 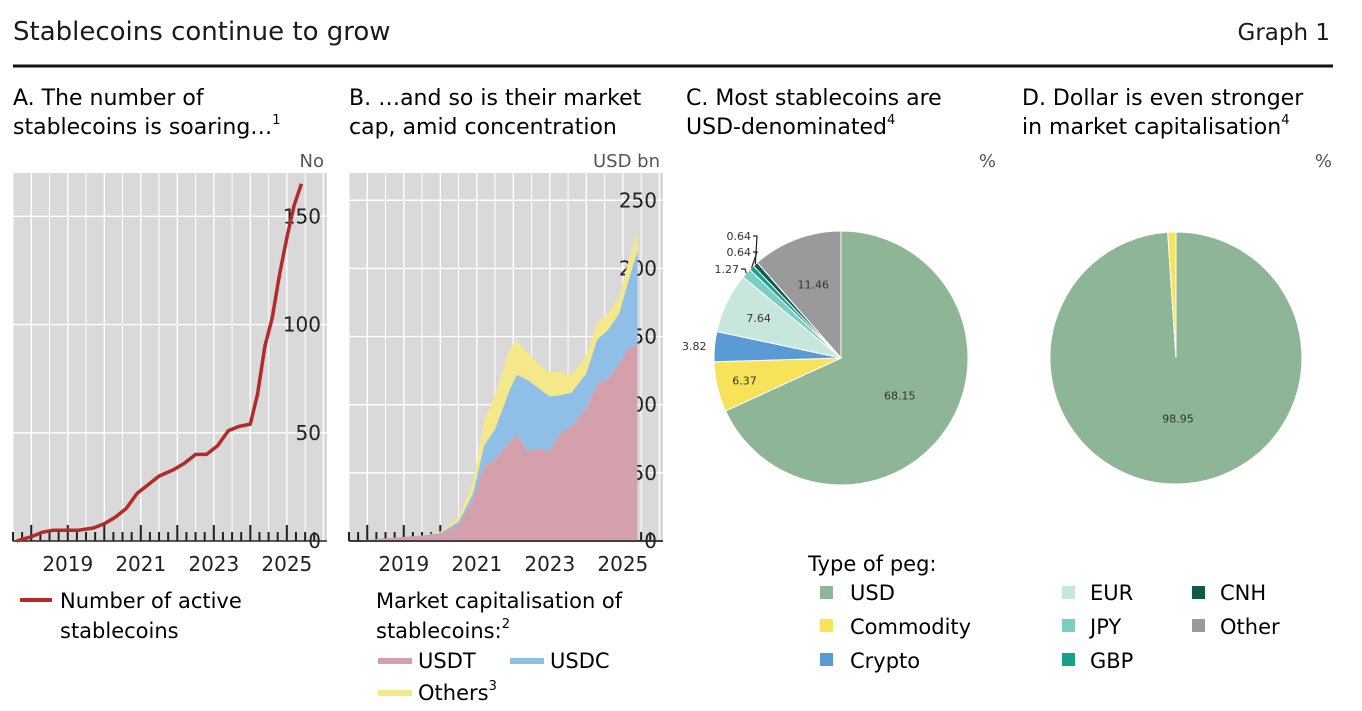 I want to click on panel-a-plot: 0501001502019202120232025, so click(x=169, y=374).